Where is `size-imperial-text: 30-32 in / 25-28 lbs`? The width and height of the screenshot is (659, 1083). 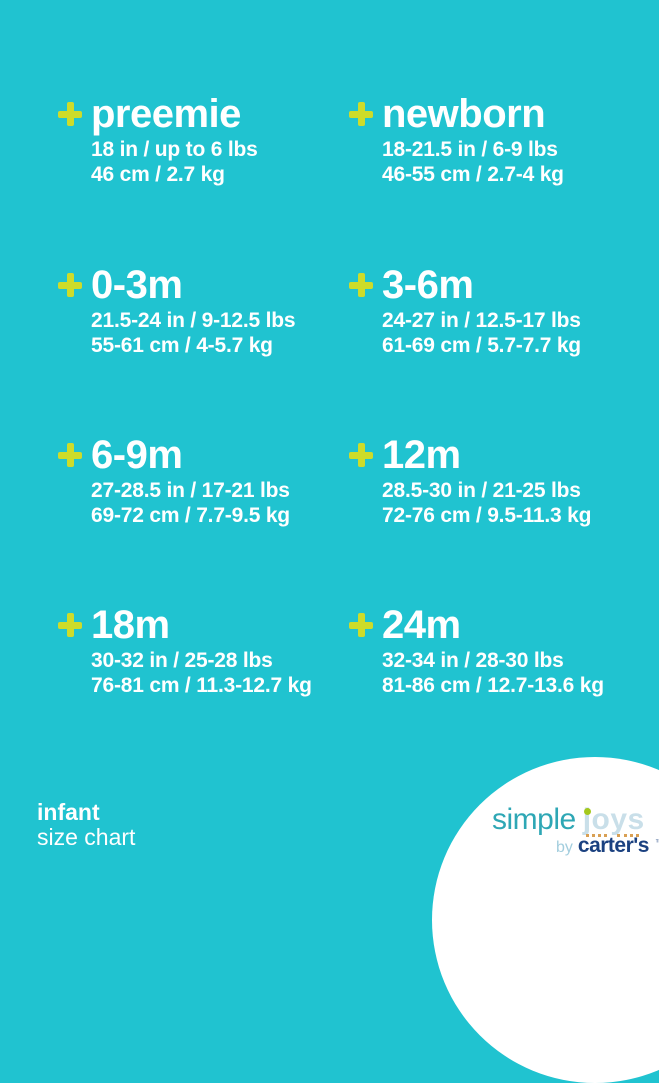
size-imperial-text: 30-32 in / 25-28 lbs is located at coordinates (182, 660).